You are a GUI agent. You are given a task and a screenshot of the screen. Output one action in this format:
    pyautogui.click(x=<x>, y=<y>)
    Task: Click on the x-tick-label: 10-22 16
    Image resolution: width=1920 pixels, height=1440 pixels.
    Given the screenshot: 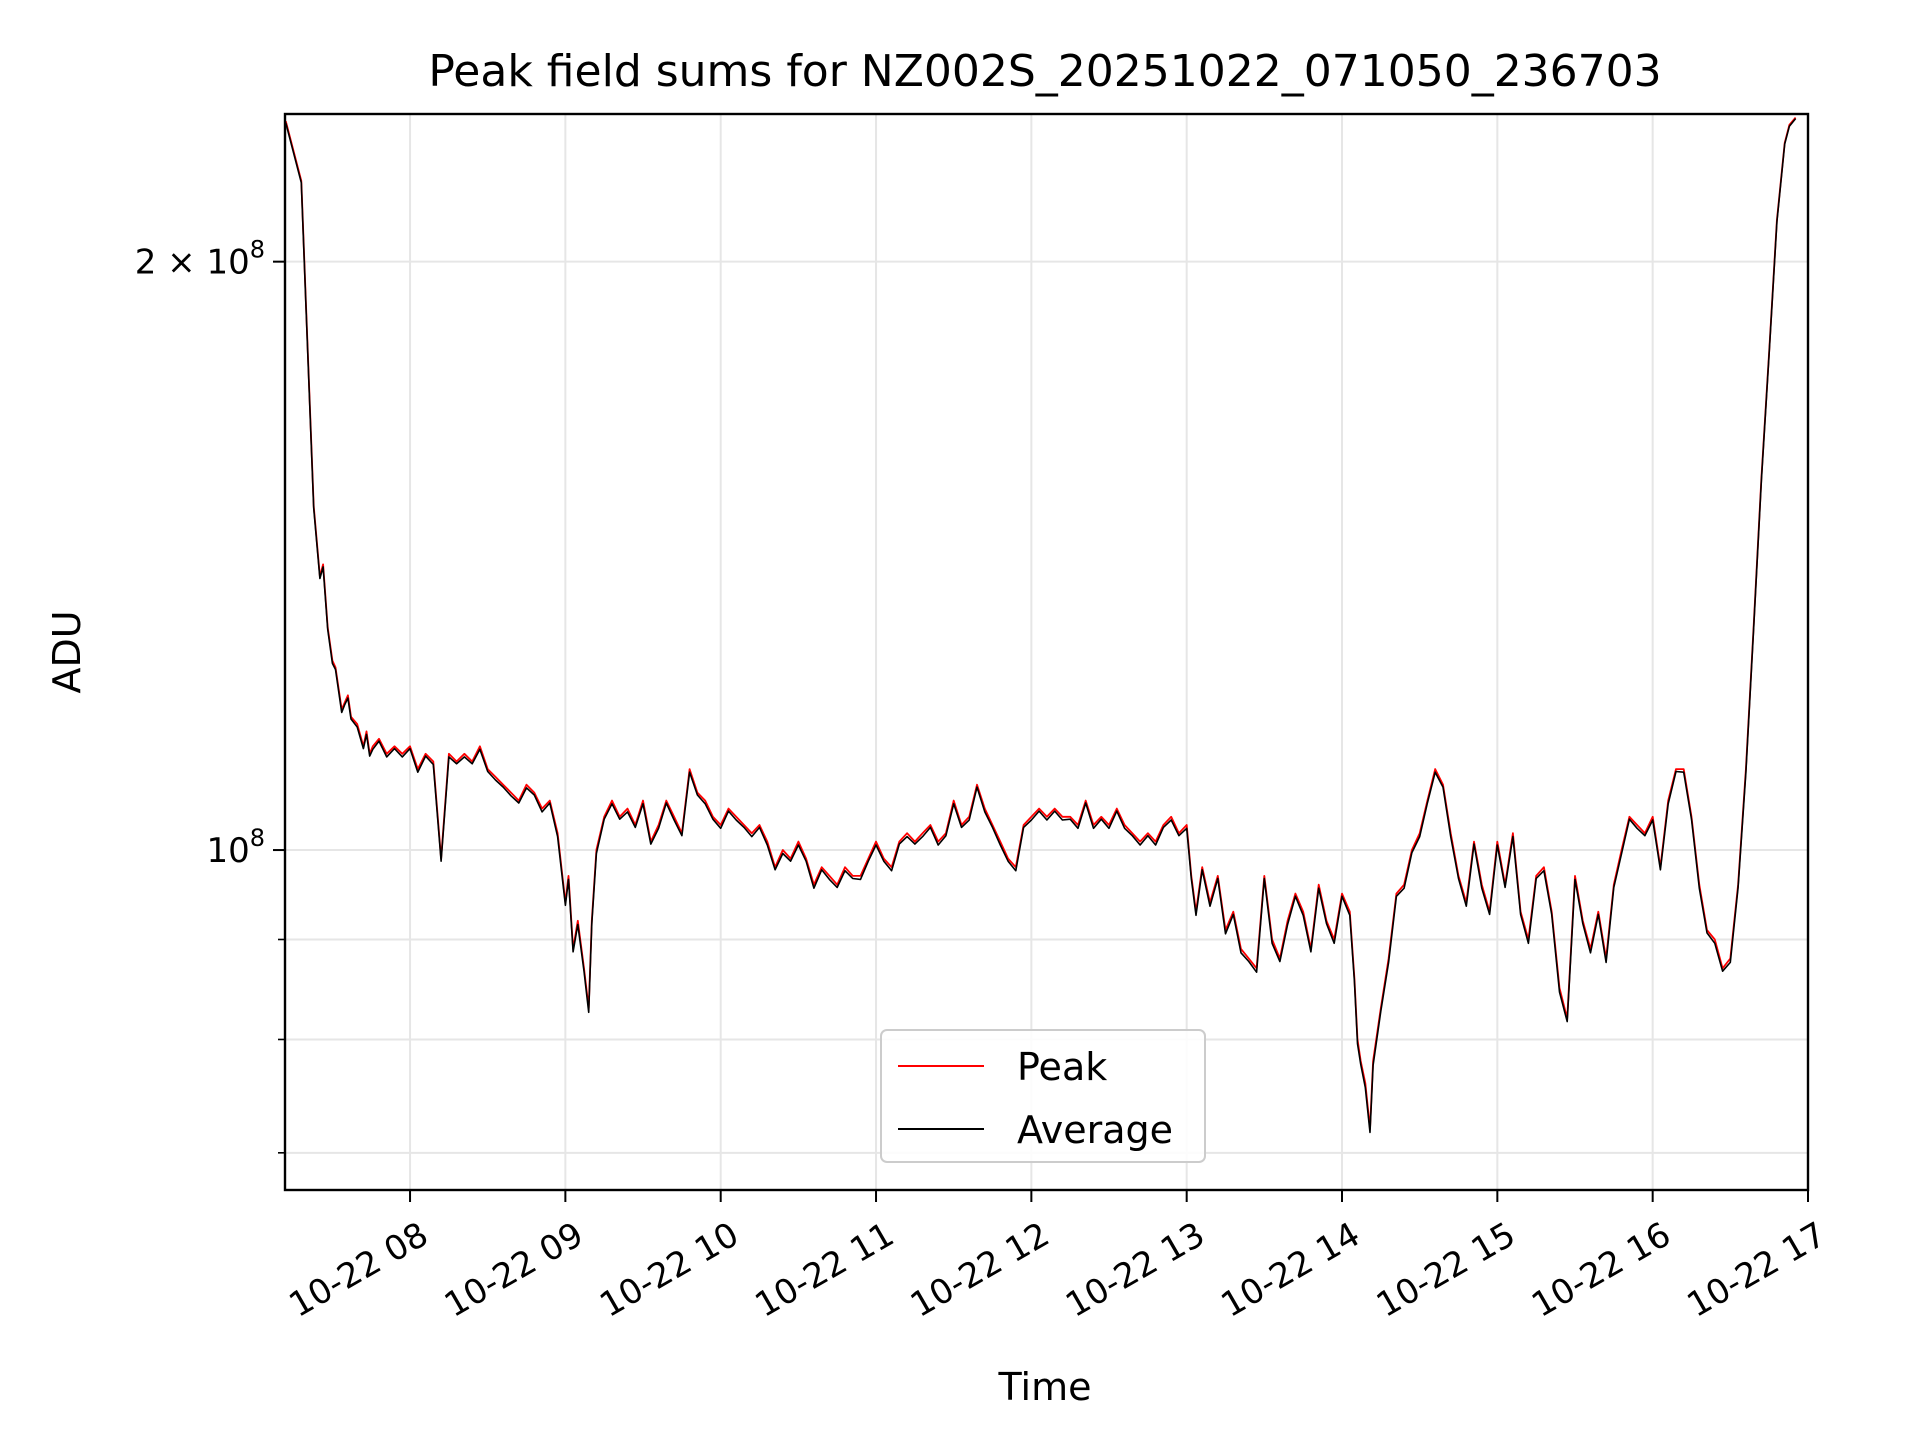 What is the action you would take?
    pyautogui.click(x=1601, y=1270)
    